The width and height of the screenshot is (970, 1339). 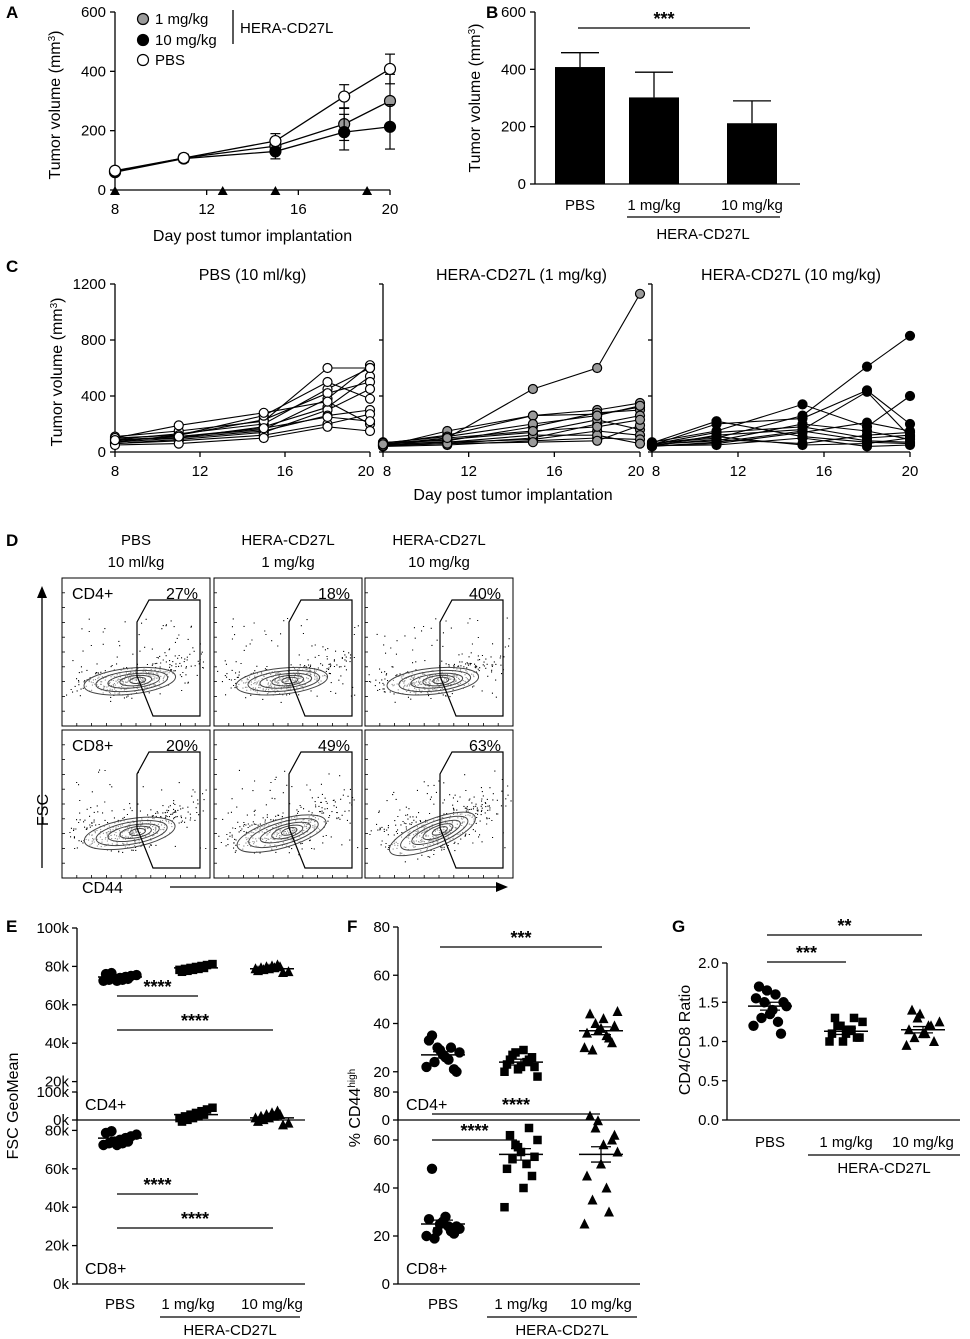 I want to click on legend-group-label: HERA-CD27L, so click(x=286, y=28).